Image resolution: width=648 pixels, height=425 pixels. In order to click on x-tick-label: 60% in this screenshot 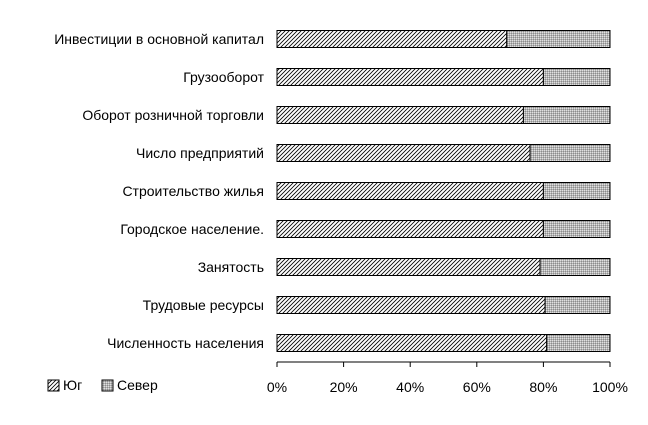, I will do `click(477, 387)`.